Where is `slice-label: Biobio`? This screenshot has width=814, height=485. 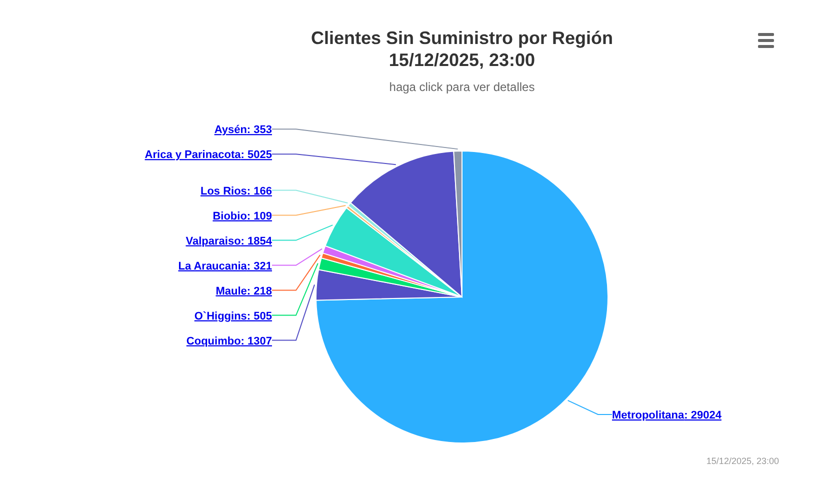
slice-label: Biobio is located at coordinates (230, 216).